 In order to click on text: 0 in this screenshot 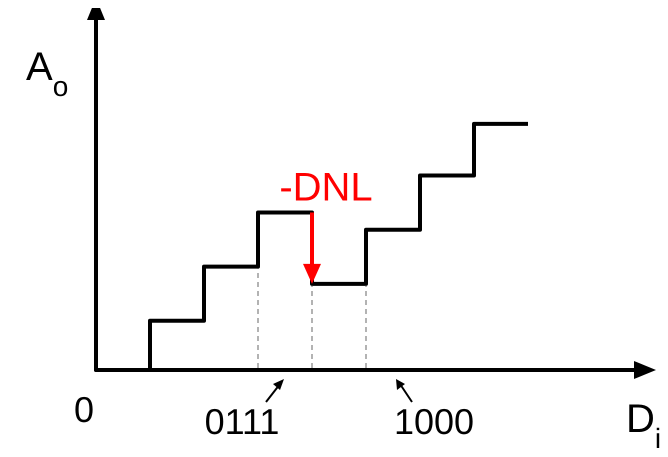, I will do `click(84, 409)`.